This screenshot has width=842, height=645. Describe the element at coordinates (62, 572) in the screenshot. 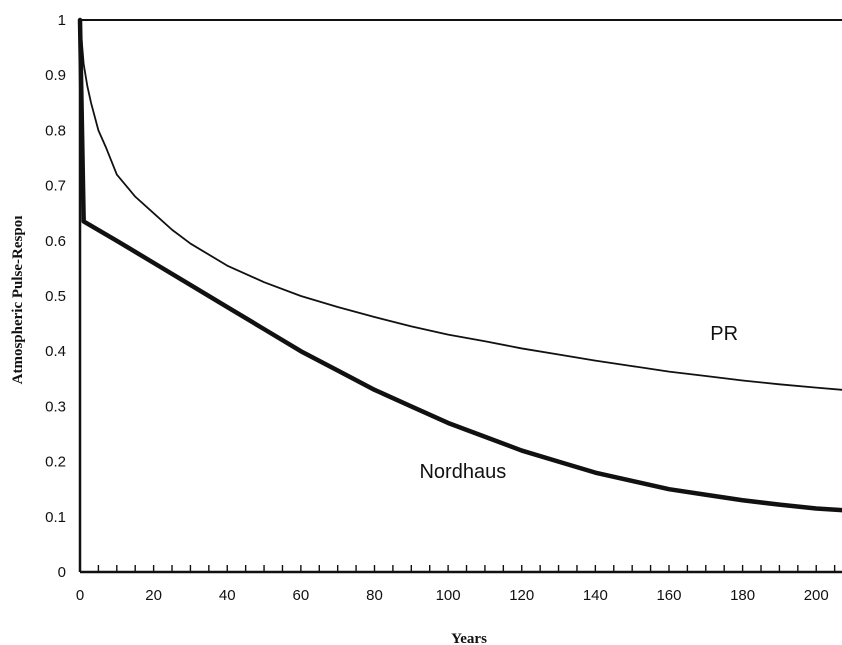

I see `y-tick-label: 0` at that location.